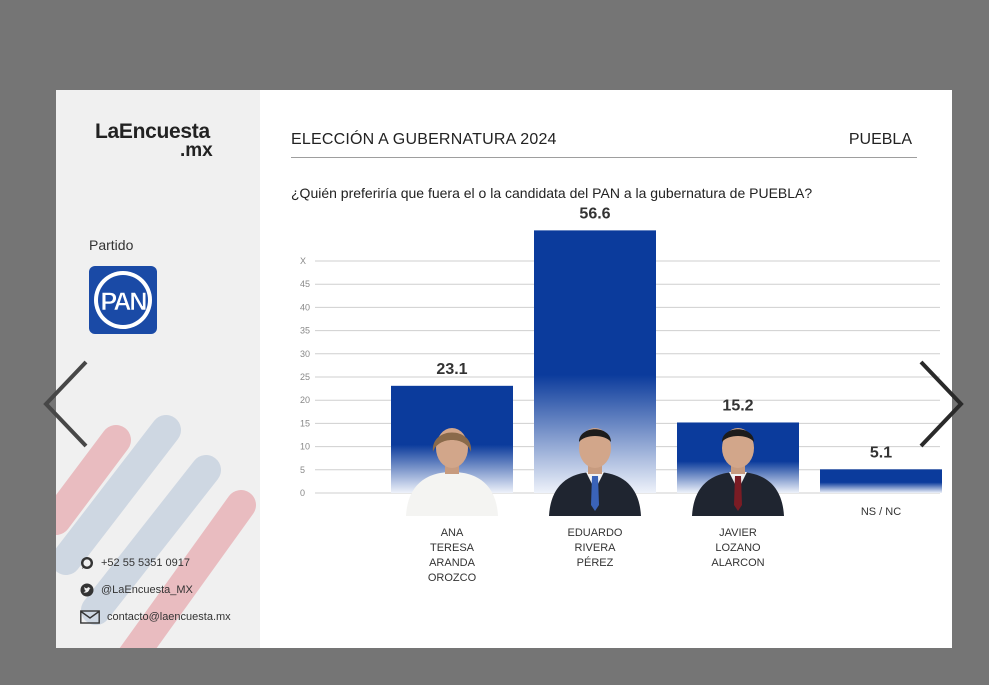 This screenshot has height=685, width=989. Describe the element at coordinates (90, 617) in the screenshot. I see `mail-icon` at that location.